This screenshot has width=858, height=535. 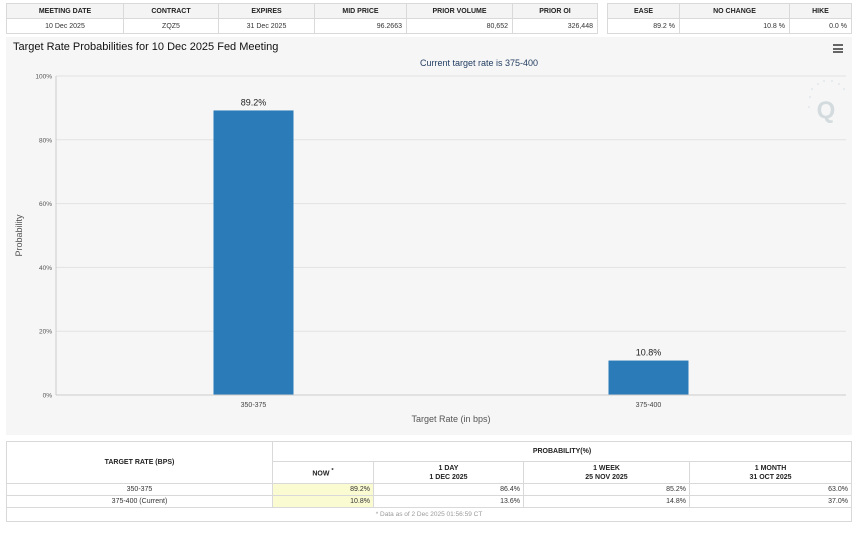 What do you see at coordinates (770, 501) in the screenshot?
I see `1month-value-cell: 37.0%` at bounding box center [770, 501].